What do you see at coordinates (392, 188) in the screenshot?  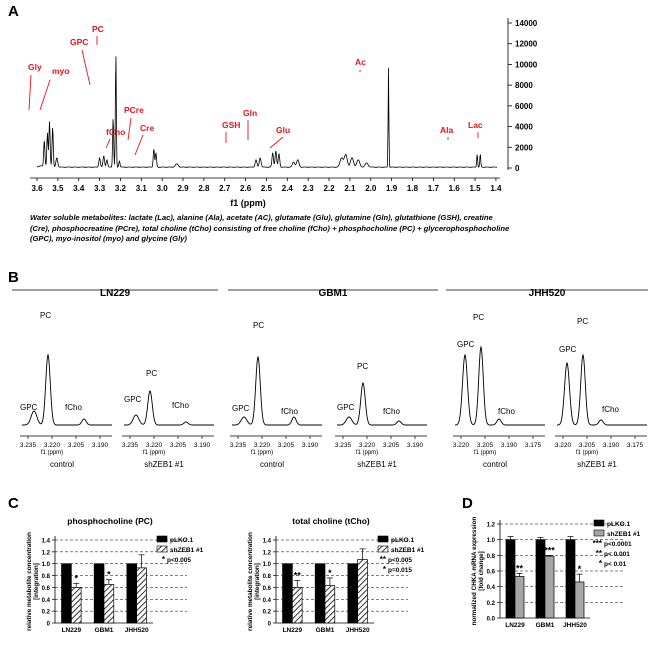 I see `x-tick-label: 1.9` at bounding box center [392, 188].